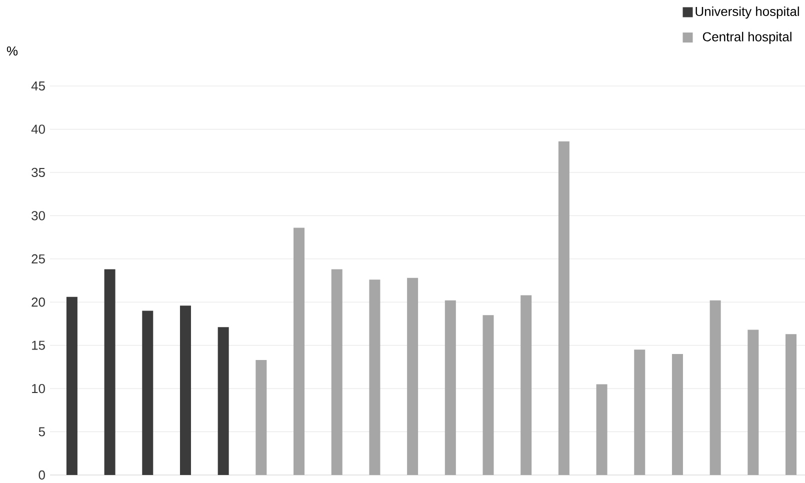 Image resolution: width=805 pixels, height=483 pixels. I want to click on y-tick-label: 35, so click(38, 173).